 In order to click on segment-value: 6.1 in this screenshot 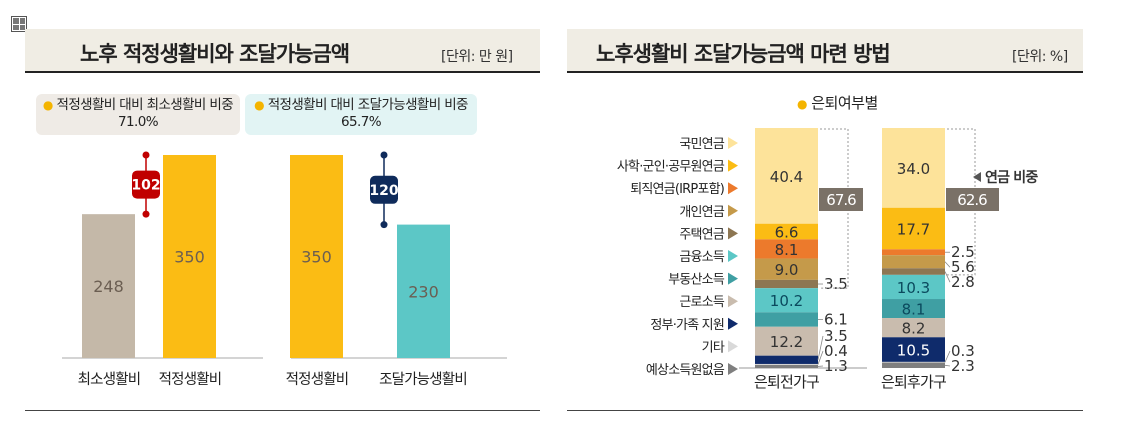, I will do `click(836, 320)`.